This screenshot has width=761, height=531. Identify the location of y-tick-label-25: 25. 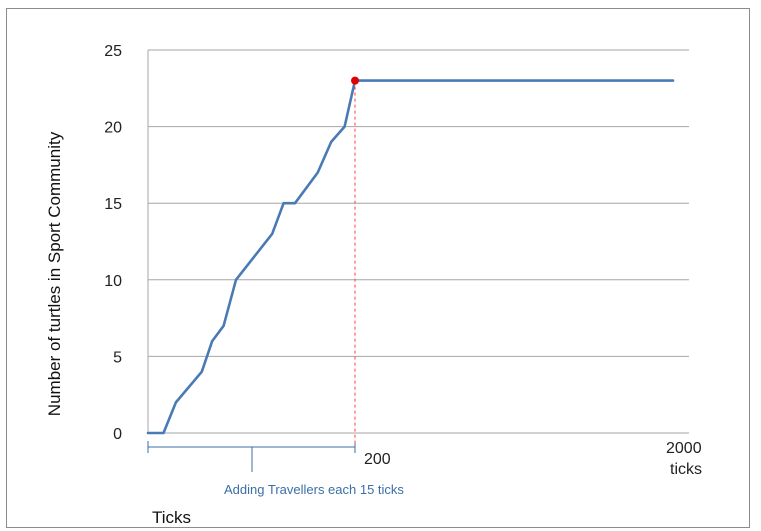
(113, 51).